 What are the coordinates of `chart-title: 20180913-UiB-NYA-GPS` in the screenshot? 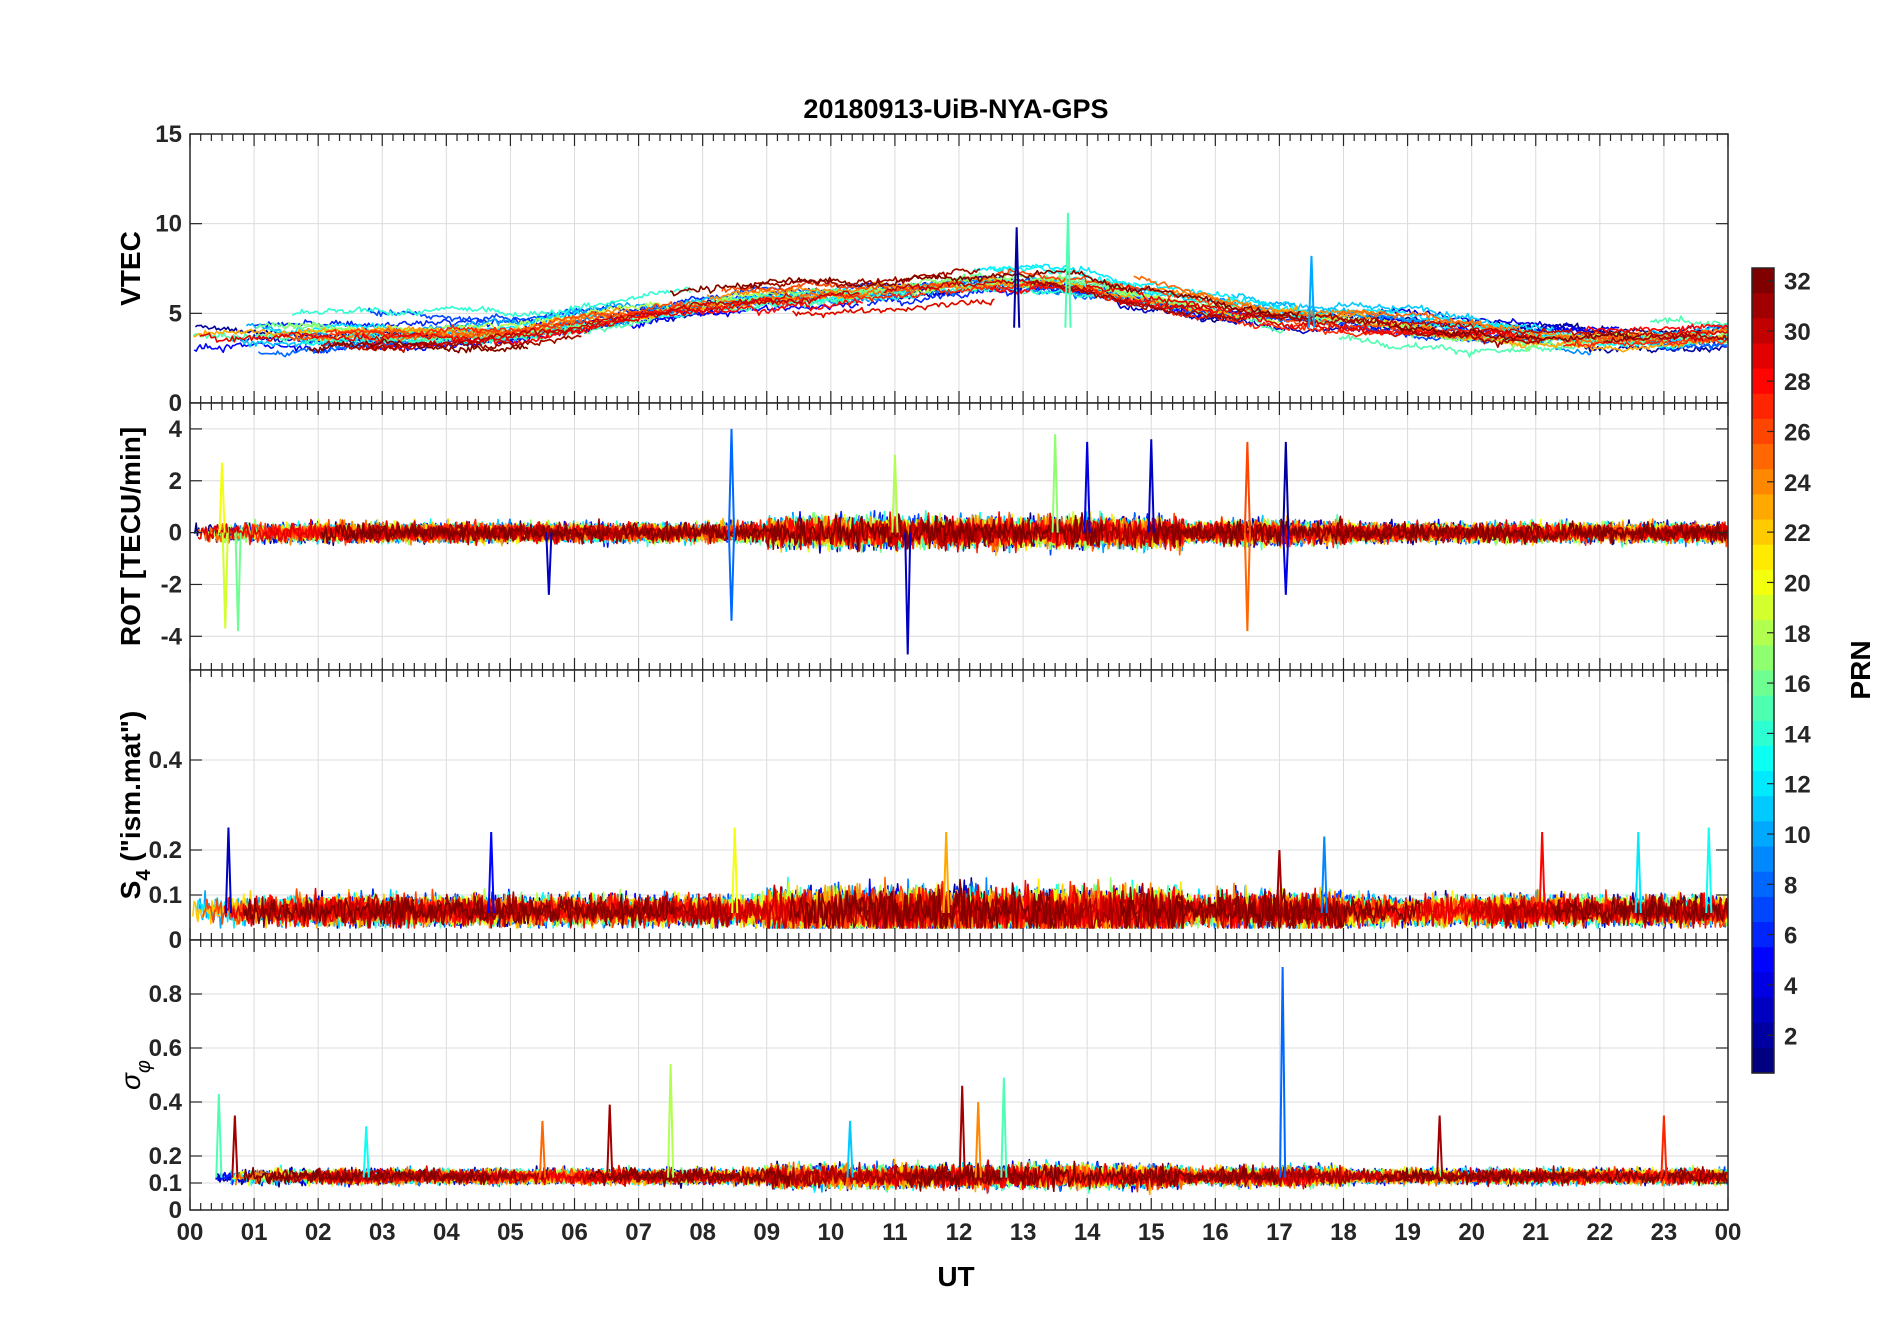 It's located at (955, 109).